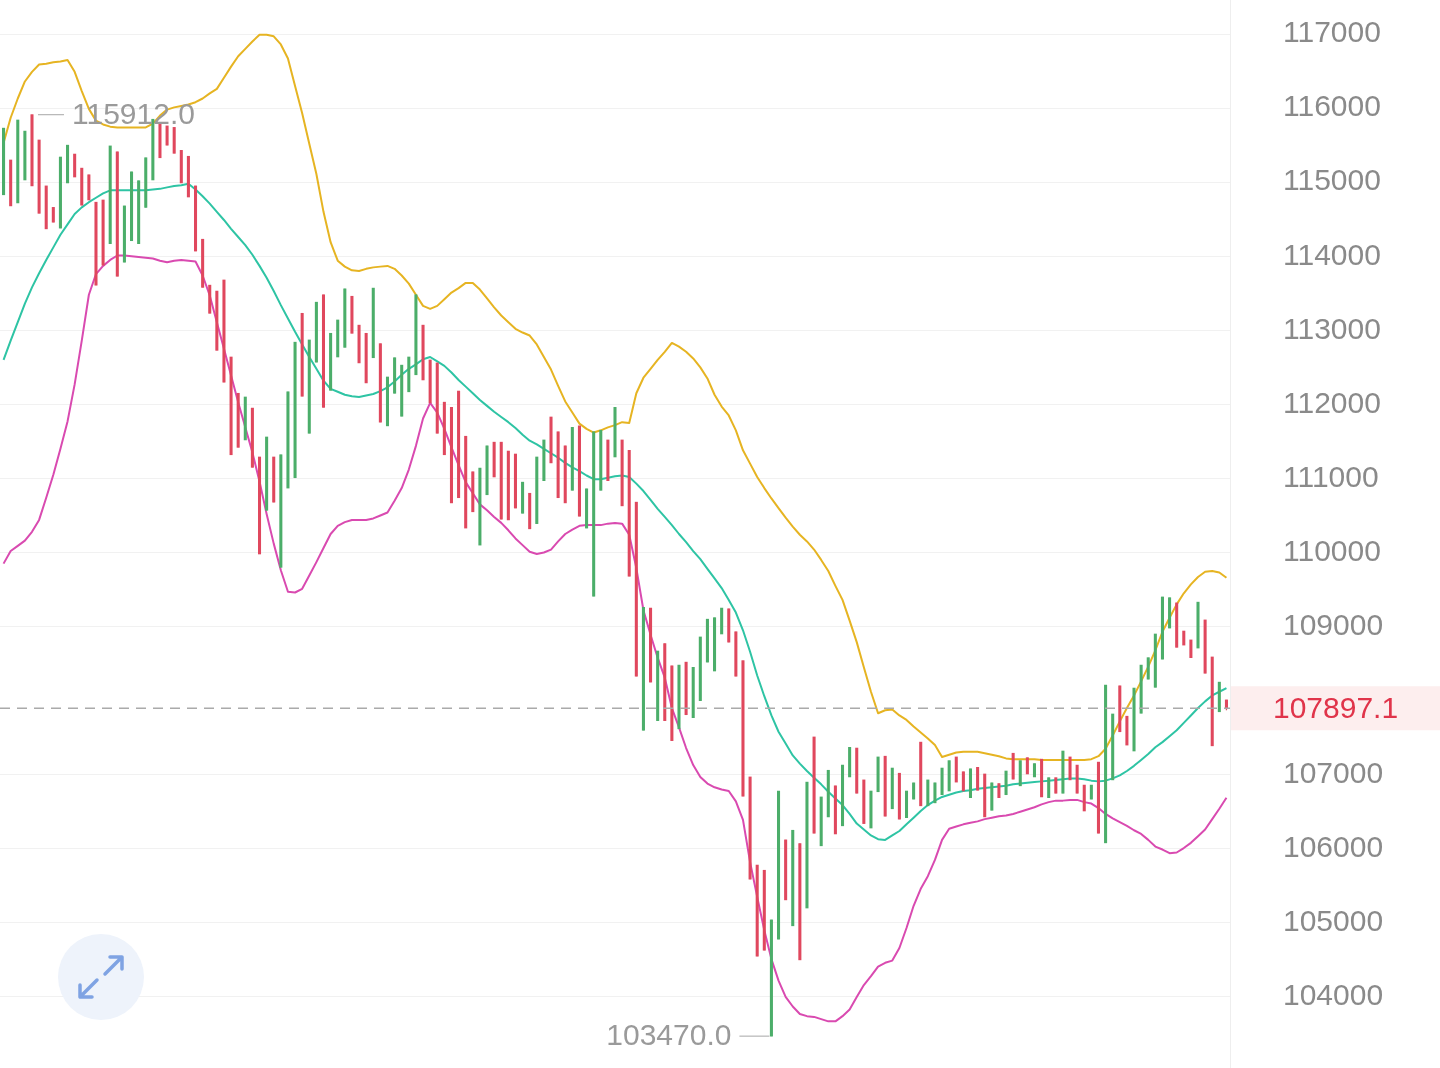 This screenshot has width=1440, height=1068. I want to click on y-tick-label: 104000, so click(1333, 995).